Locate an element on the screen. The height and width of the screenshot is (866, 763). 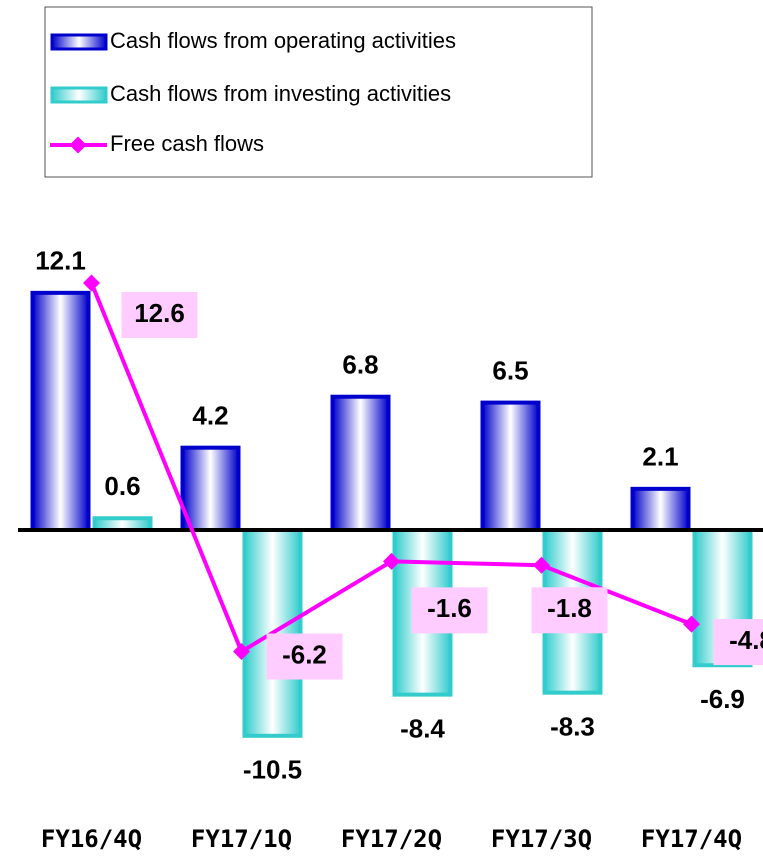
line-label: -6.2 is located at coordinates (304, 654).